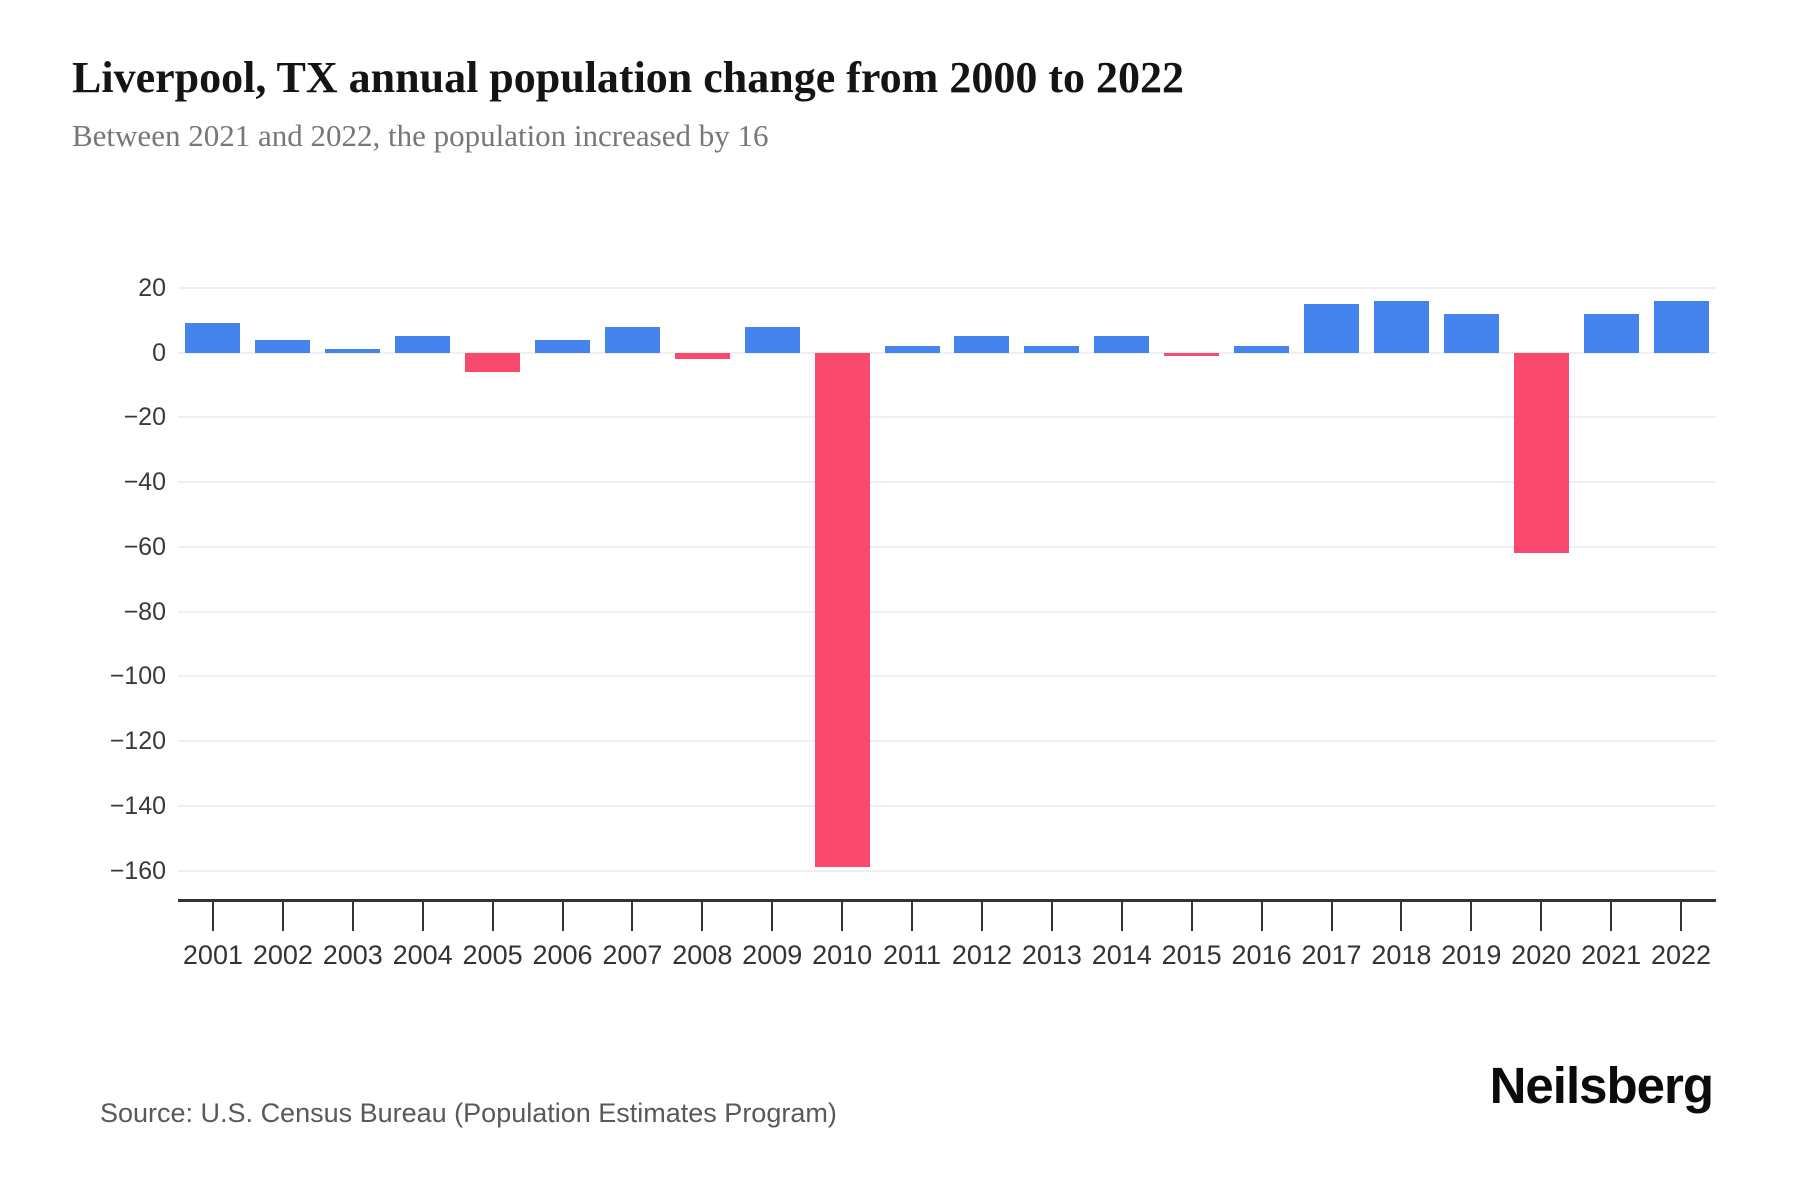  Describe the element at coordinates (159, 352) in the screenshot. I see `y-axis-tick-label: 0` at that location.